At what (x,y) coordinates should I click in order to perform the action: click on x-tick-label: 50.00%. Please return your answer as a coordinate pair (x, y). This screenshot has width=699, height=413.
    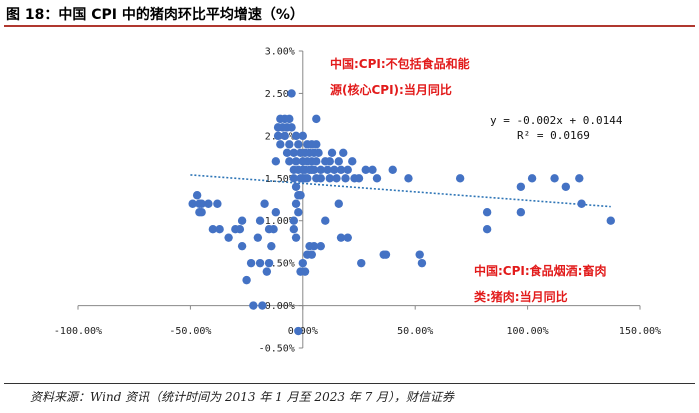
    Looking at the image, I should click on (415, 331).